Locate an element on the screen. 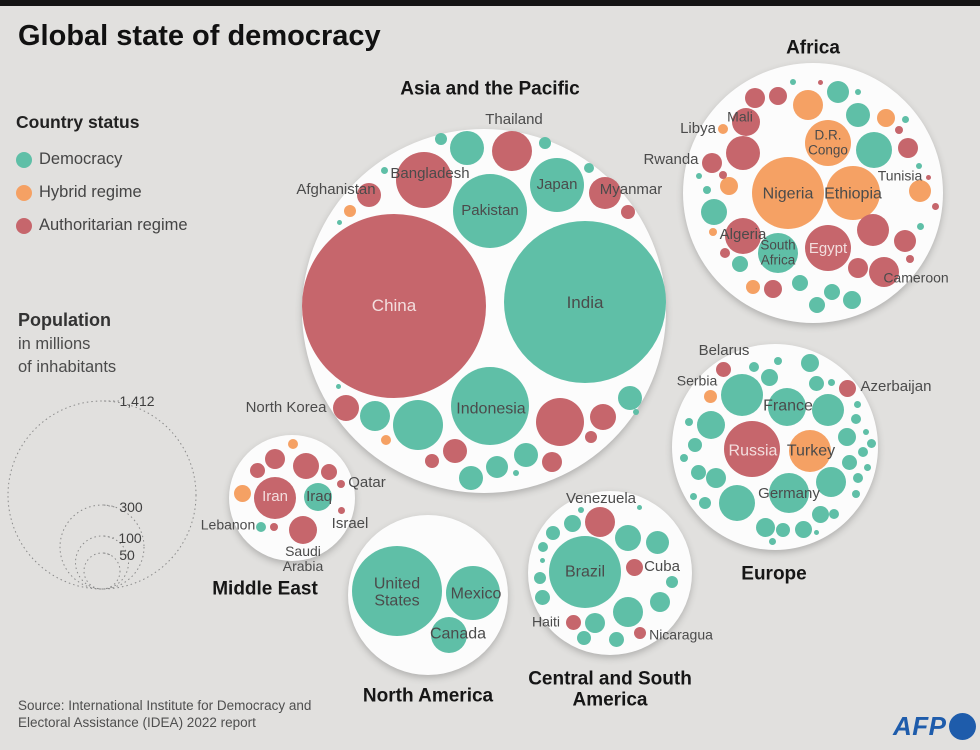 This screenshot has width=980, height=750. bubble-serbia is located at coordinates (710, 396).